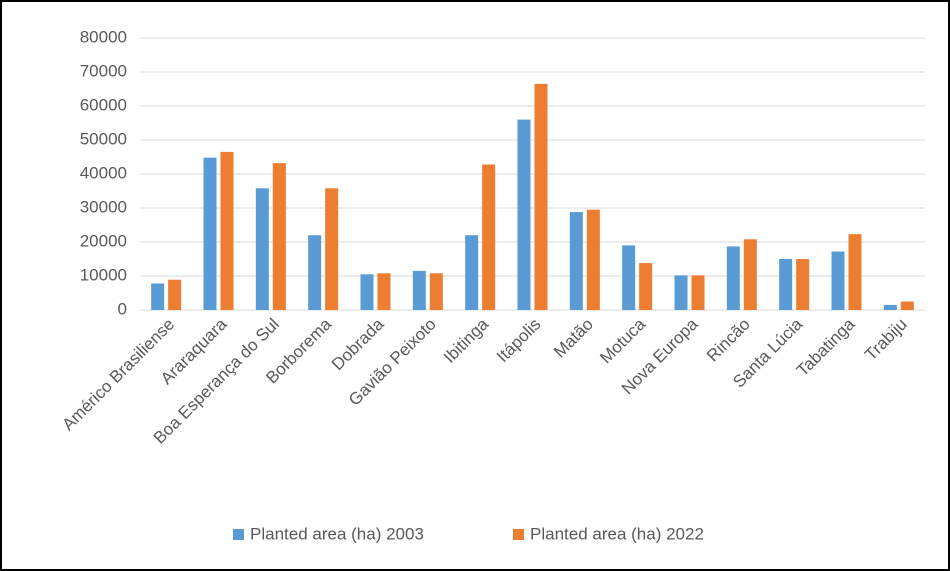 This screenshot has height=571, width=950. Describe the element at coordinates (103, 138) in the screenshot. I see `y-tick-label: 50000` at that location.